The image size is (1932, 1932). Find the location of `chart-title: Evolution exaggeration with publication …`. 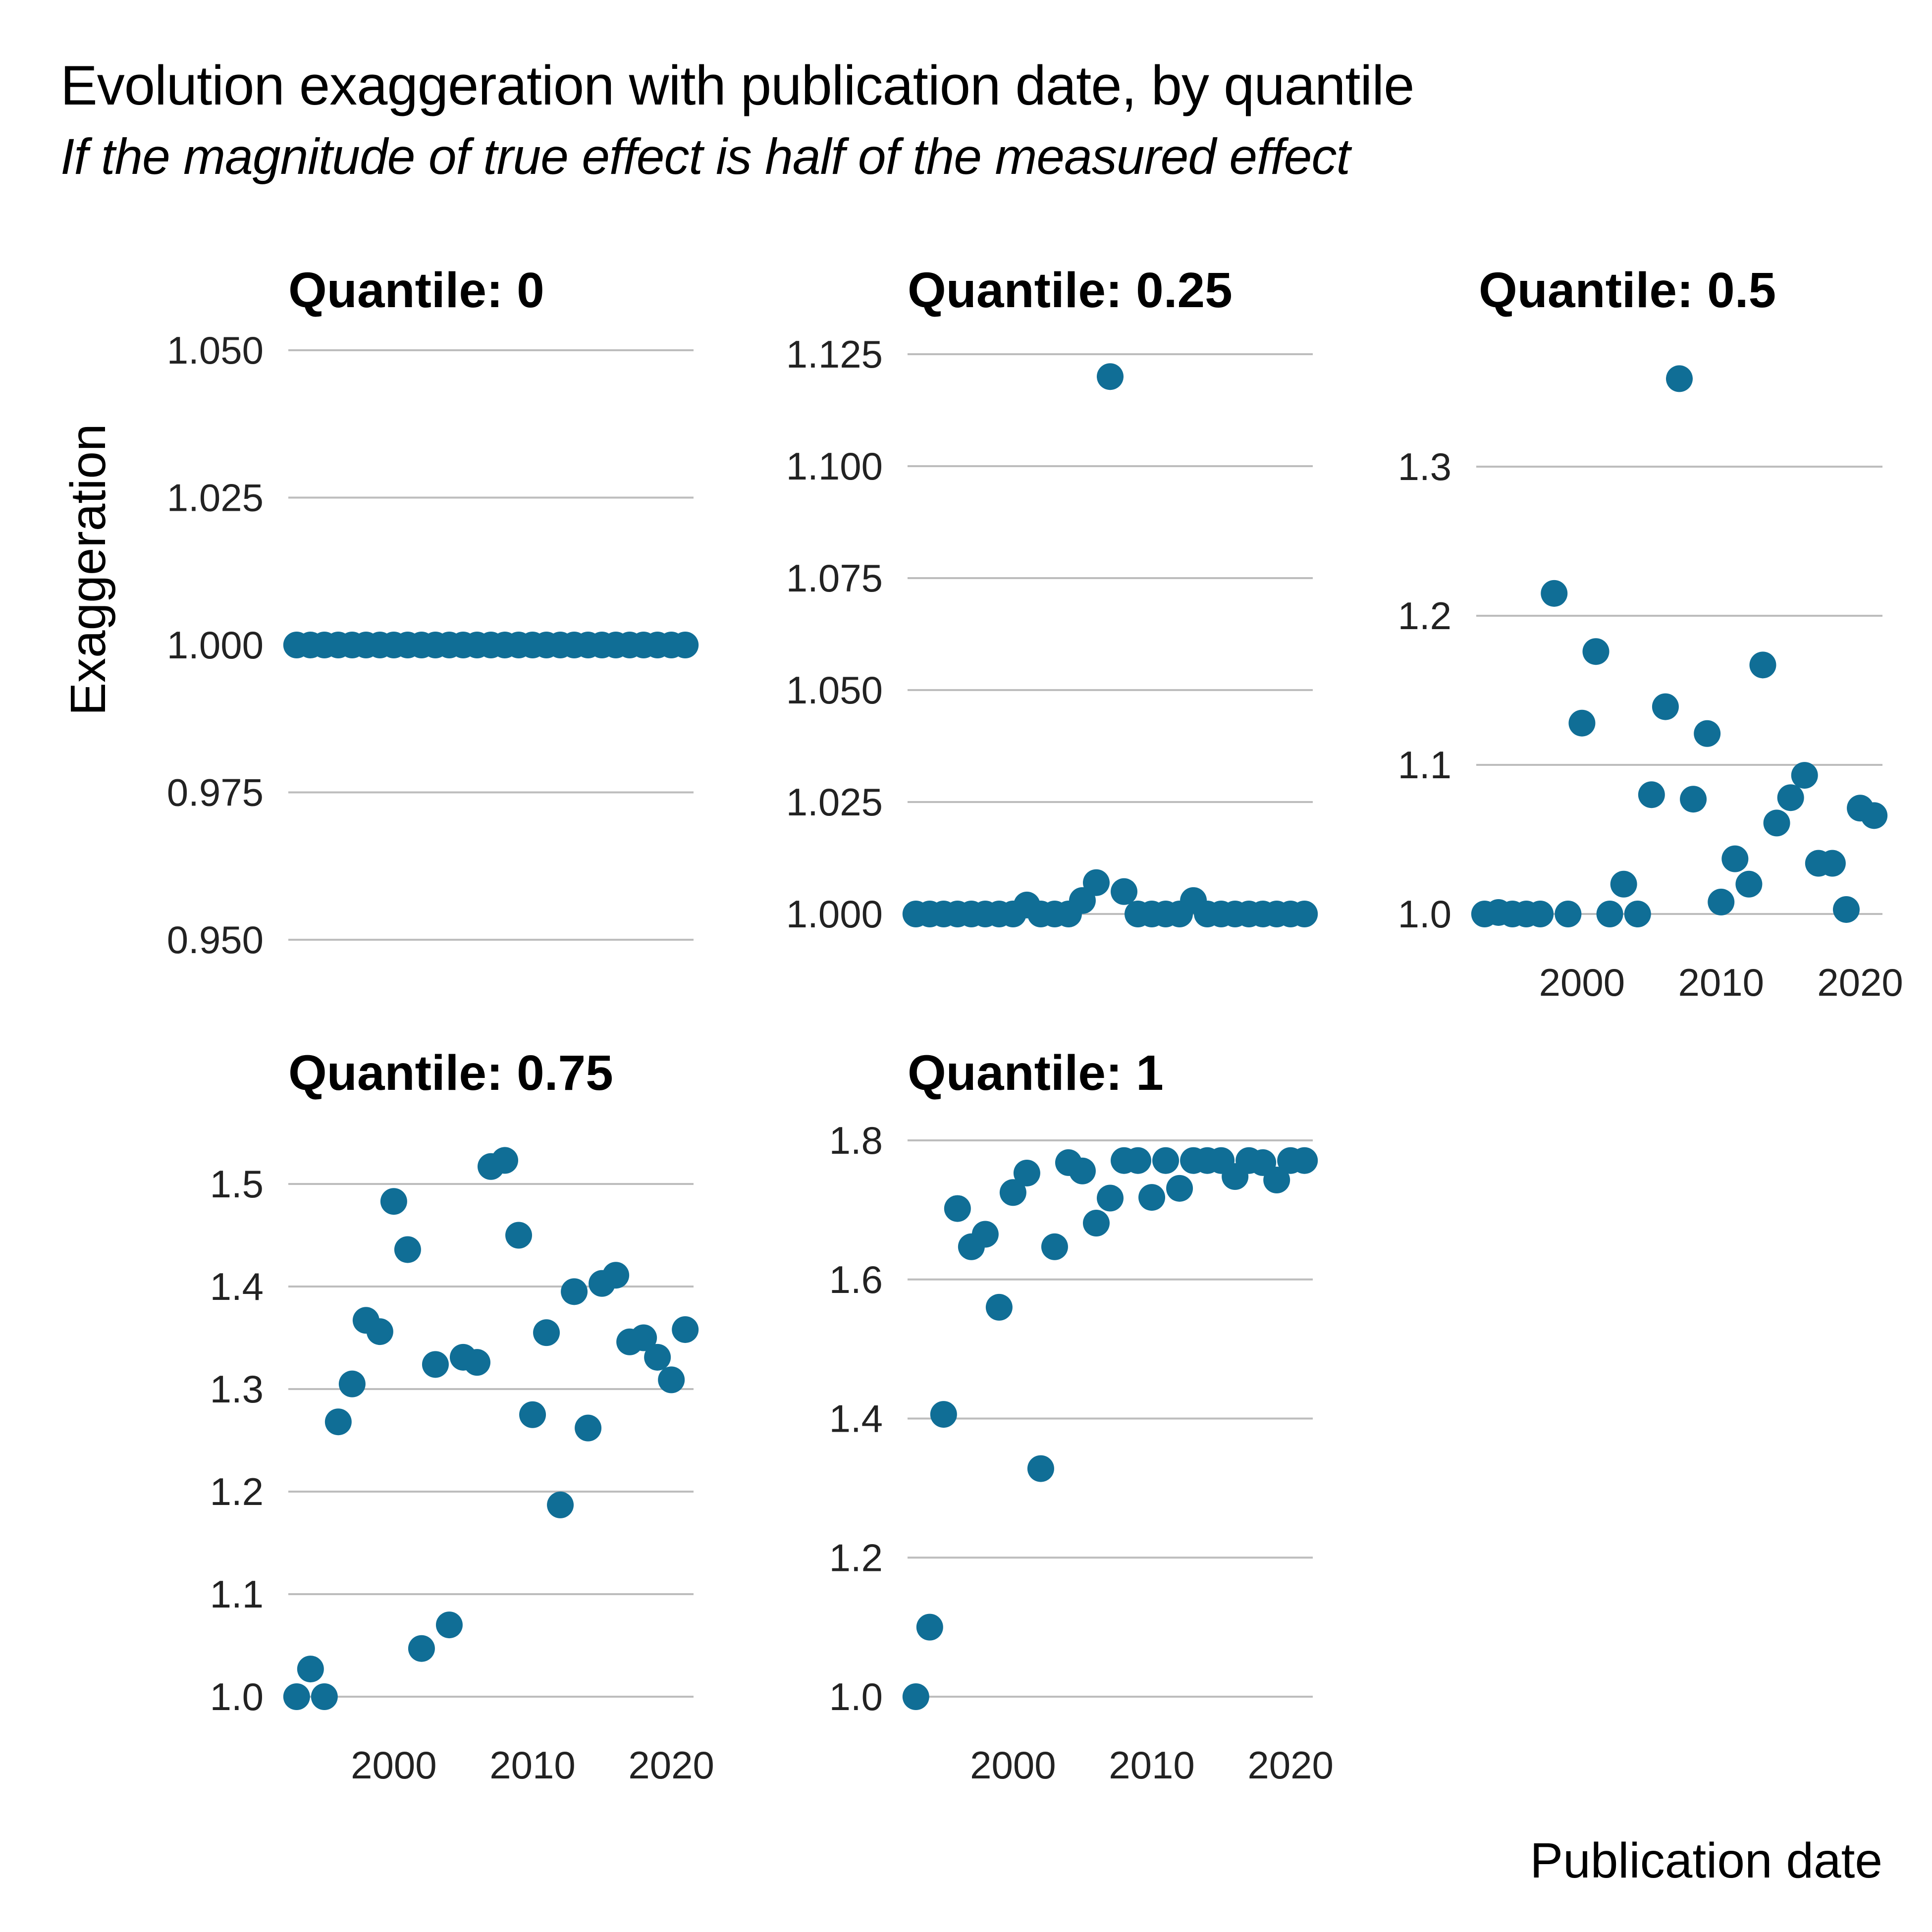

chart-title: Evolution exaggeration with publication … is located at coordinates (737, 85).